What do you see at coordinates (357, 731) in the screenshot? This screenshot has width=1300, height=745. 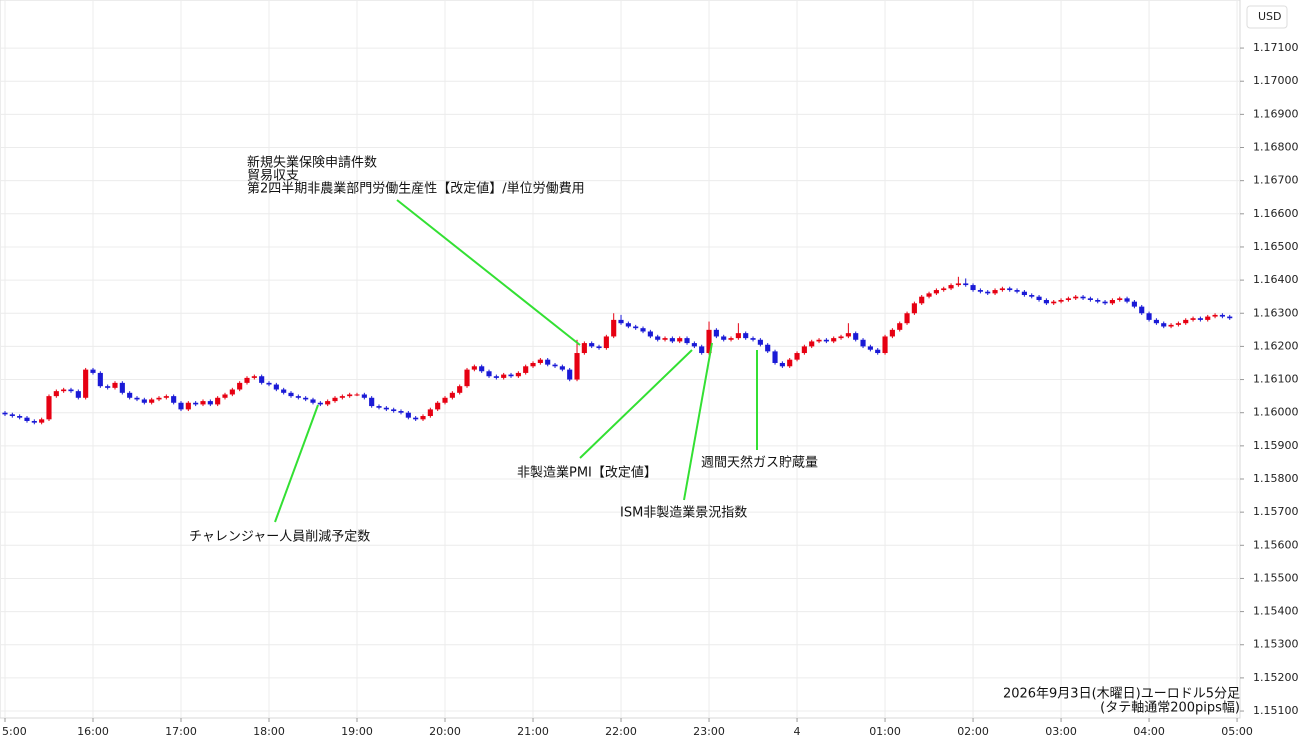 I see `x-tick-label: 19:00` at bounding box center [357, 731].